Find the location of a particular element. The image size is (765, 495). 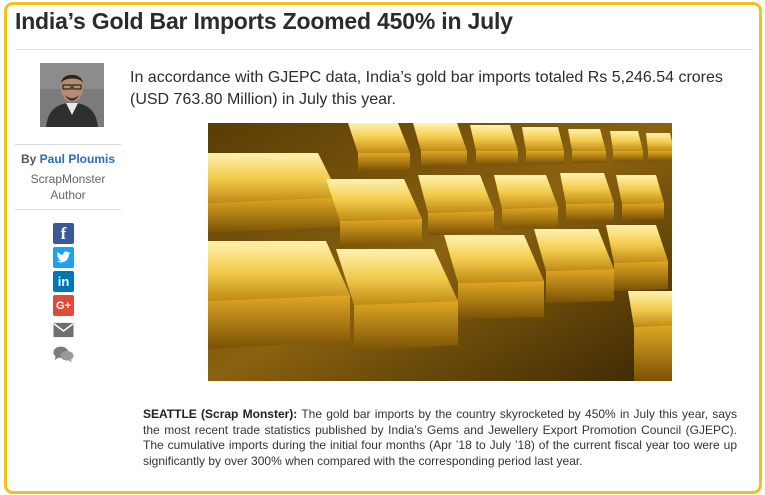

title-divider is located at coordinates (384, 49).